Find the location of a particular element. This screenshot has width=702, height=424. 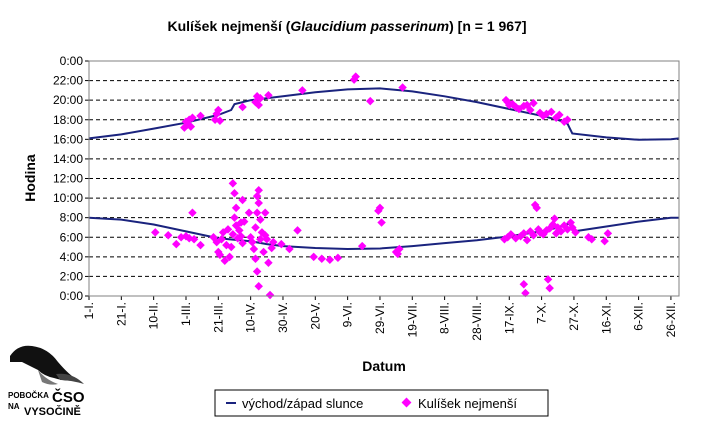

x-tick-label: 10-IV. is located at coordinates (251, 317).